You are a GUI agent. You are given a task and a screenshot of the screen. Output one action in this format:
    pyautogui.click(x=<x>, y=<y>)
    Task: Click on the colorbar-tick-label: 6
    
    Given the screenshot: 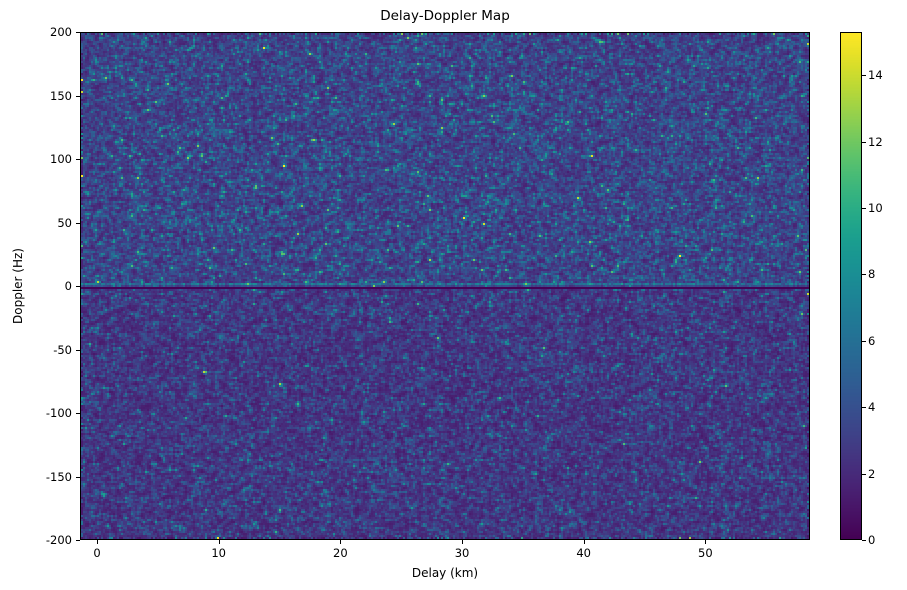 What is the action you would take?
    pyautogui.click(x=872, y=340)
    